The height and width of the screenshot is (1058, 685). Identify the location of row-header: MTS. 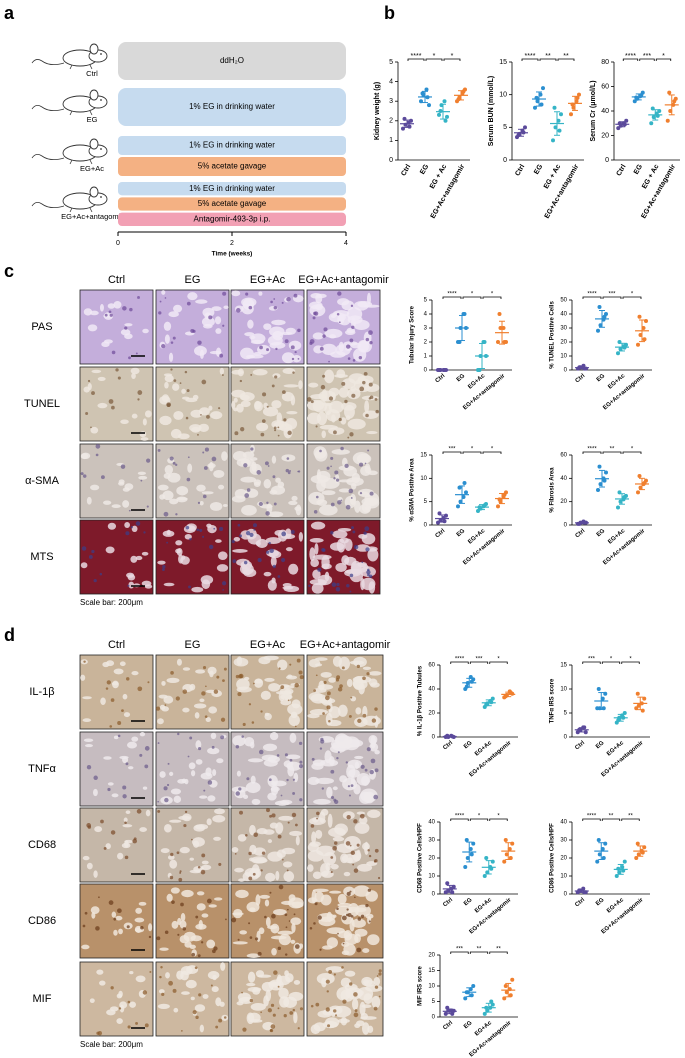
(41, 557).